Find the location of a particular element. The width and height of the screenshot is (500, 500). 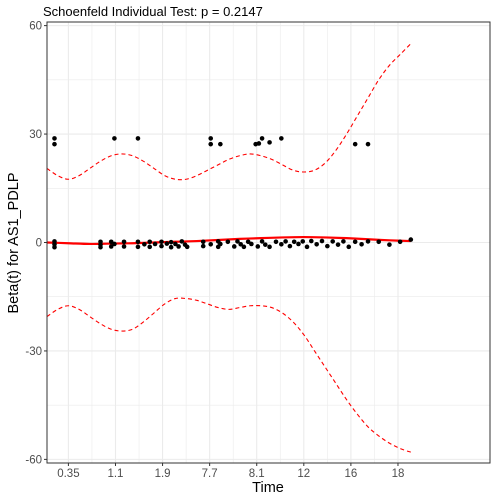

y-tick-label: -30 is located at coordinates (33, 352).